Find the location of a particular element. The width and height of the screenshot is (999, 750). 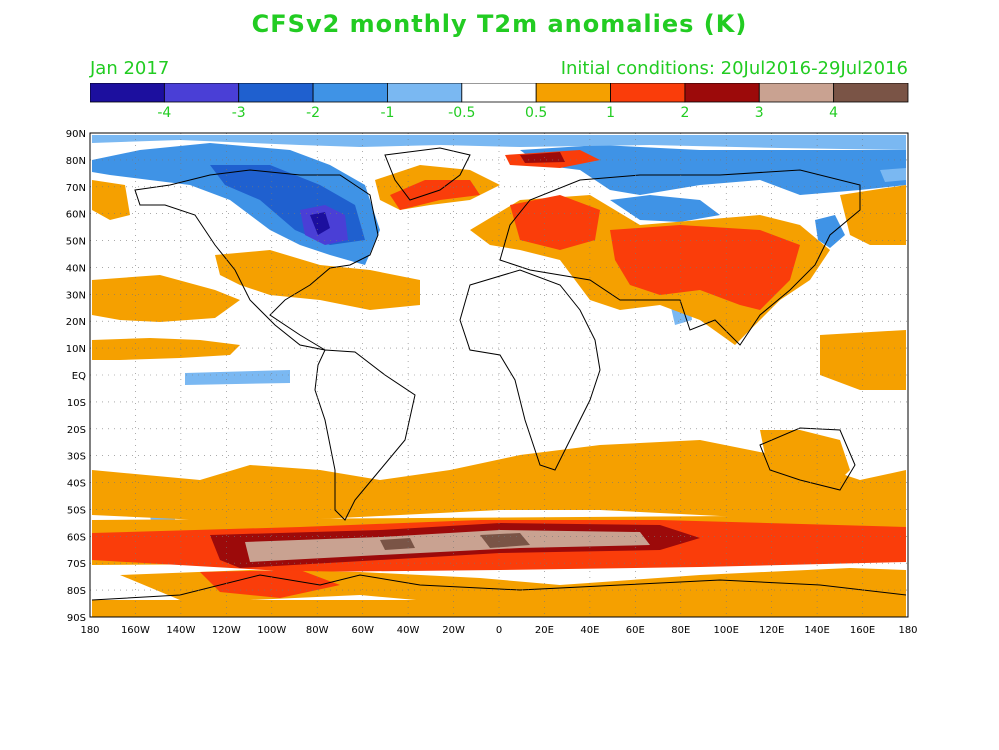

warm-region-asia-strong is located at coordinates (705, 267).